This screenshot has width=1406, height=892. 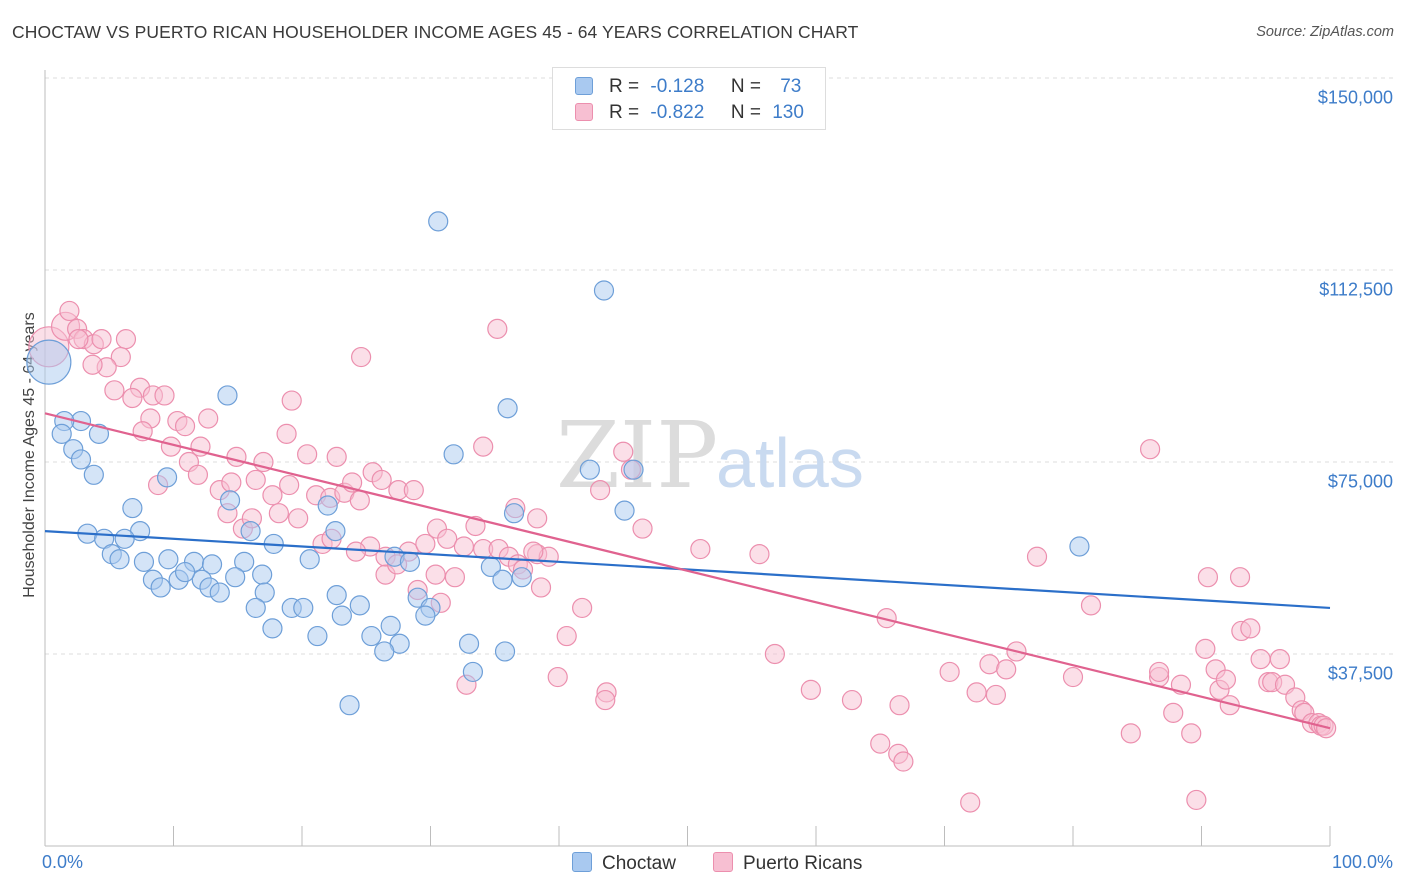 What do you see at coordinates (1360, 481) in the screenshot?
I see `y-tick-label: $75,000` at bounding box center [1360, 481].